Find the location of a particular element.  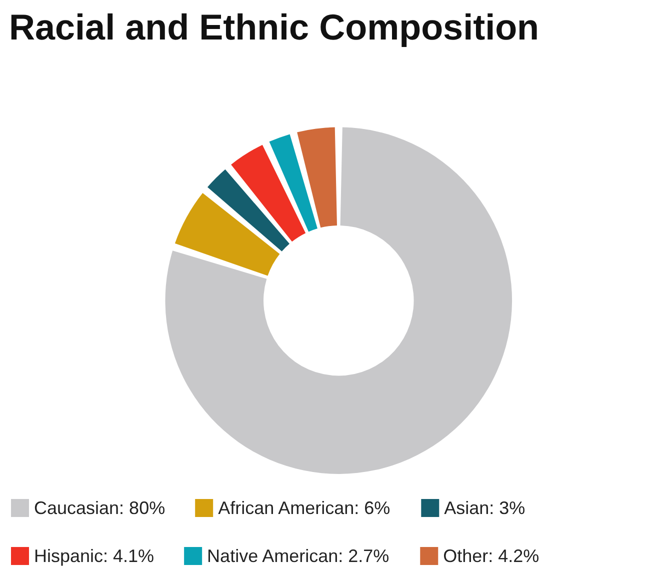

legend-label: African American: 6% is located at coordinates (304, 508).